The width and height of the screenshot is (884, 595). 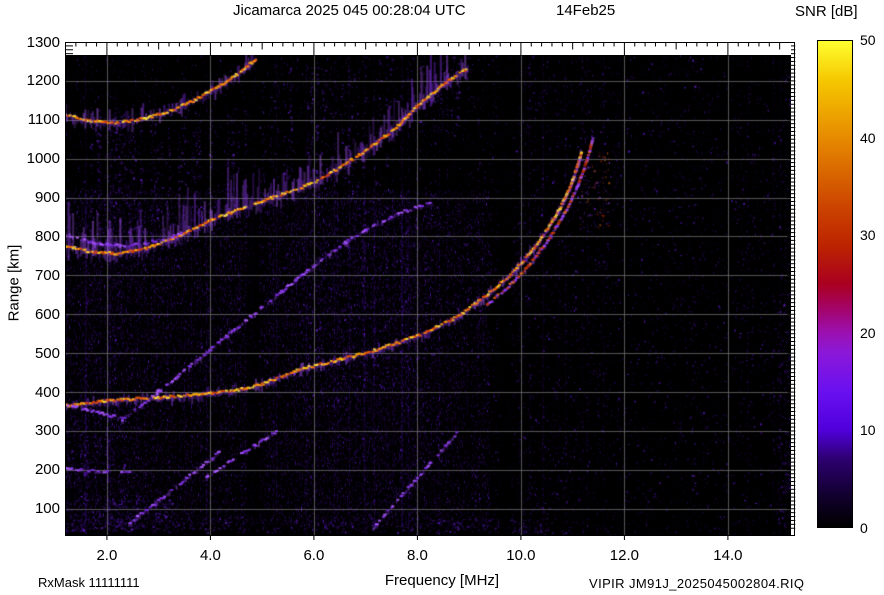 What do you see at coordinates (868, 430) in the screenshot?
I see `colorbar-tick-label: 10` at bounding box center [868, 430].